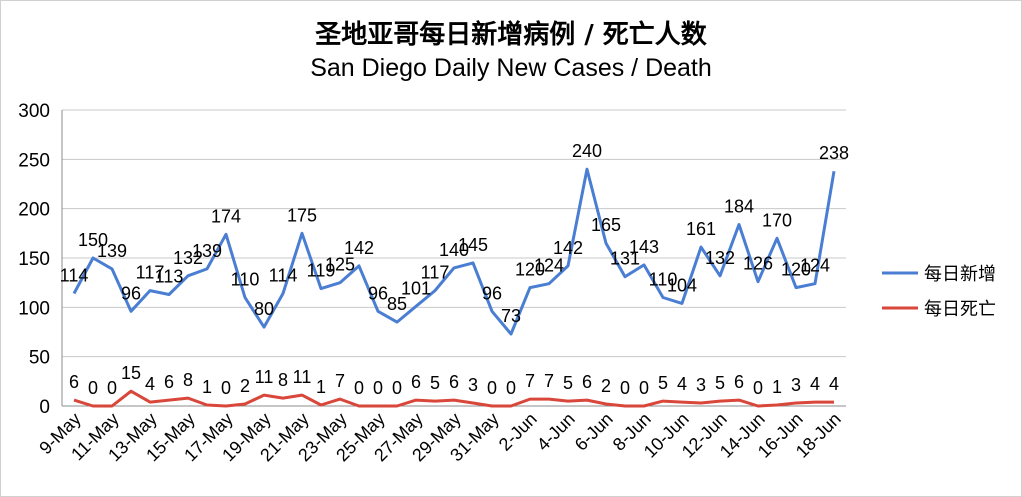 The width and height of the screenshot is (1022, 497). I want to click on data-label: 240, so click(587, 151).